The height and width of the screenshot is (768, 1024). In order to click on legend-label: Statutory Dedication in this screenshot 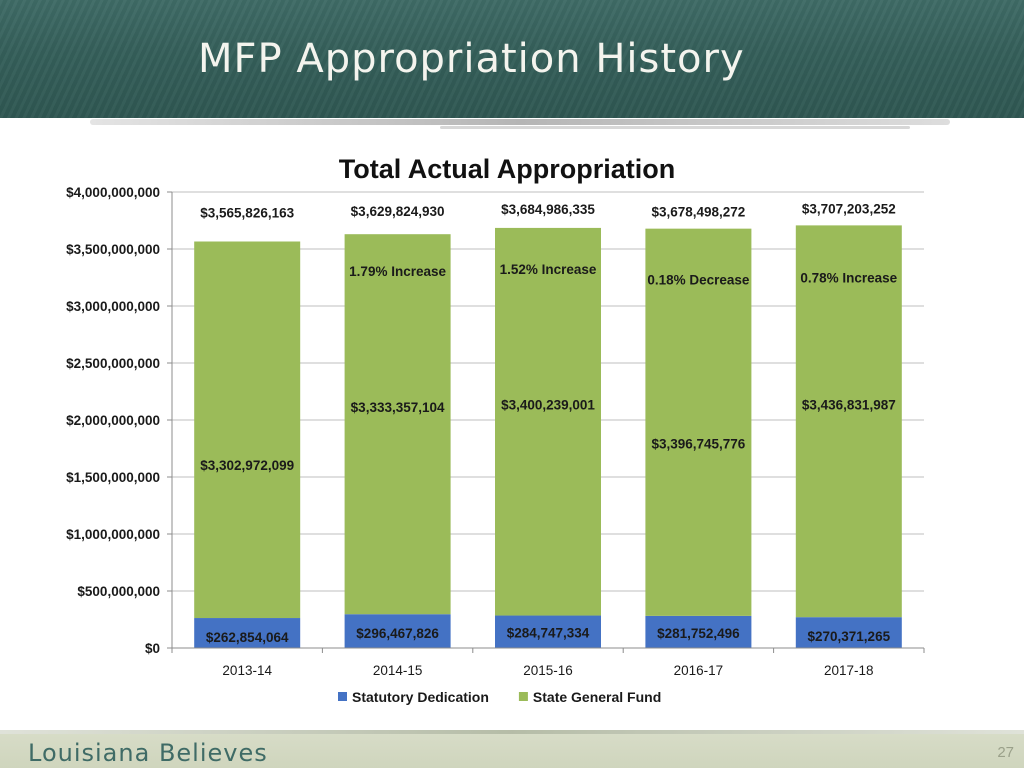, I will do `click(420, 697)`.